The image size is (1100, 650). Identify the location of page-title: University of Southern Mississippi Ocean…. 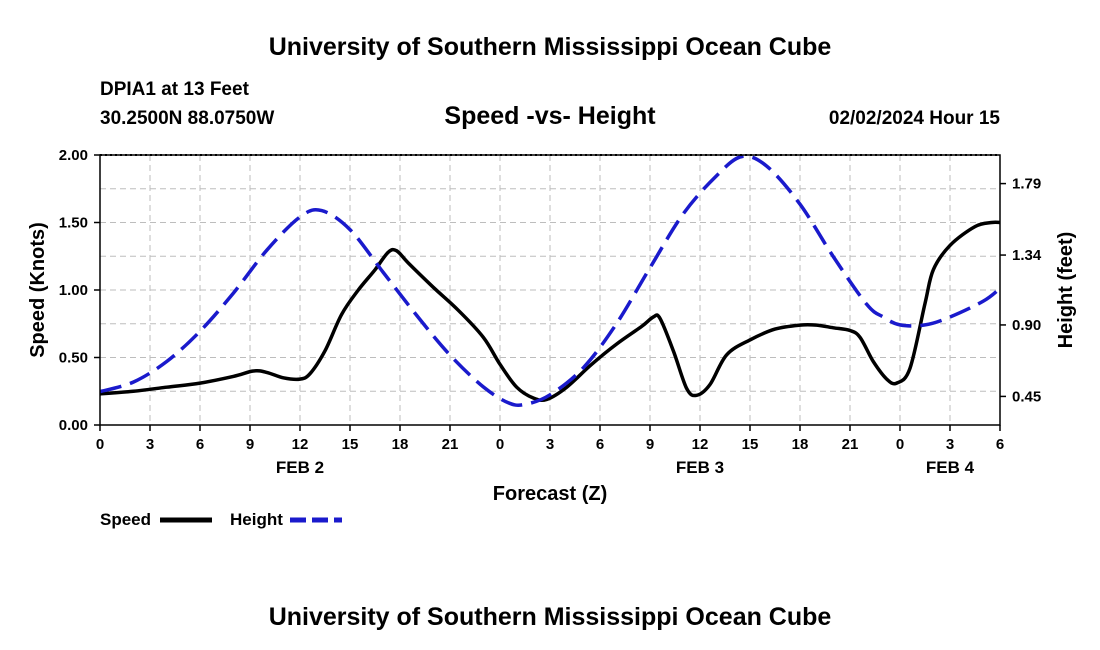
(550, 47).